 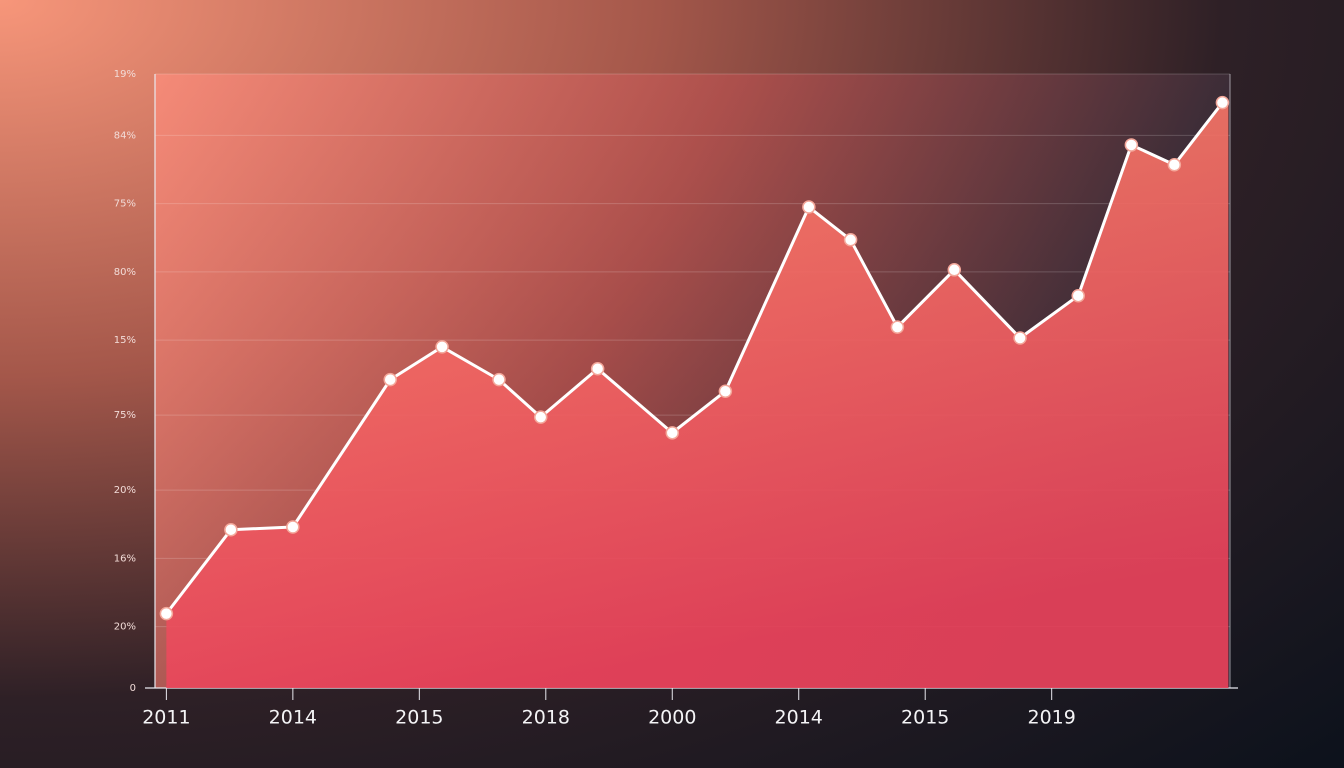 I want to click on x-tick-label: 2019, so click(x=1051, y=718).